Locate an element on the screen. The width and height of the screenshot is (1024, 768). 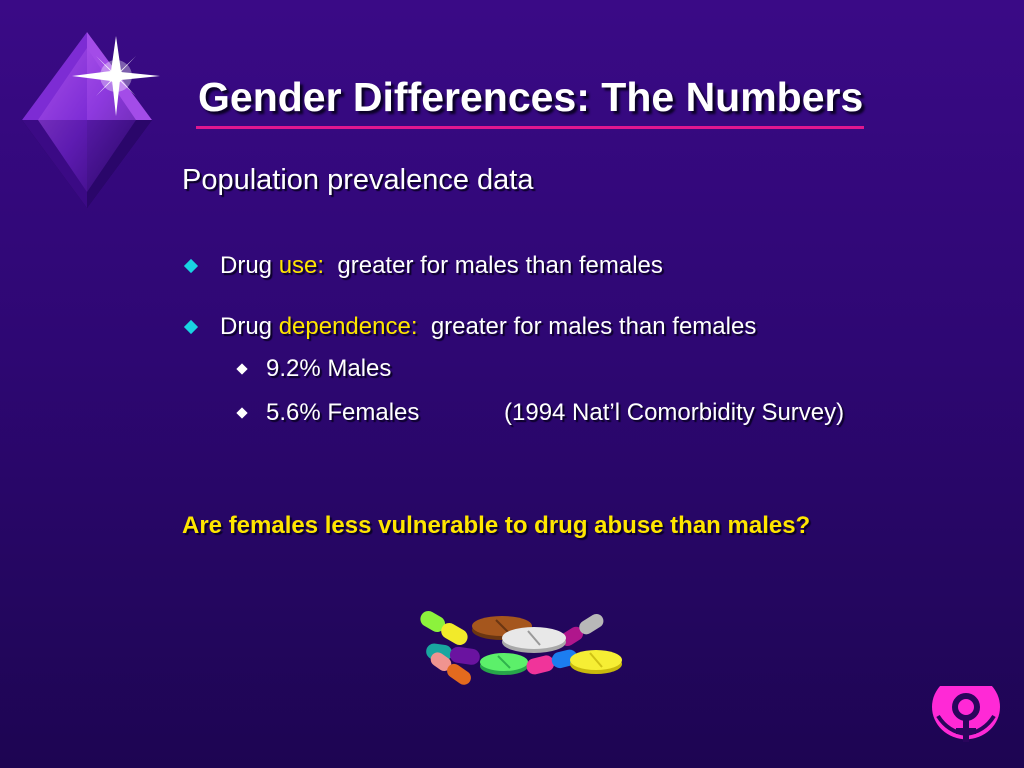
bullet-drug-use: Drug use: greater for males than females is located at coordinates (423, 266).